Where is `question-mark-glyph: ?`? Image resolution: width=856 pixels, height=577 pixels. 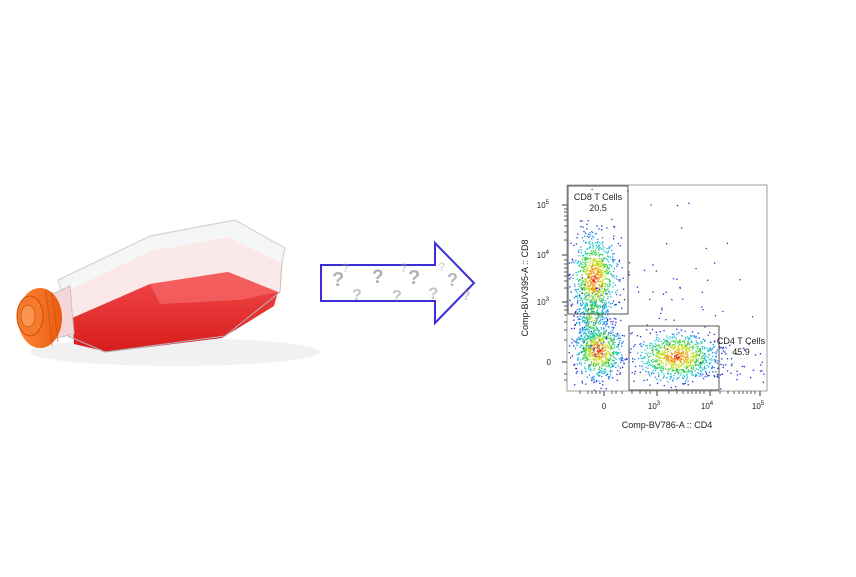 question-mark-glyph: ? is located at coordinates (338, 280).